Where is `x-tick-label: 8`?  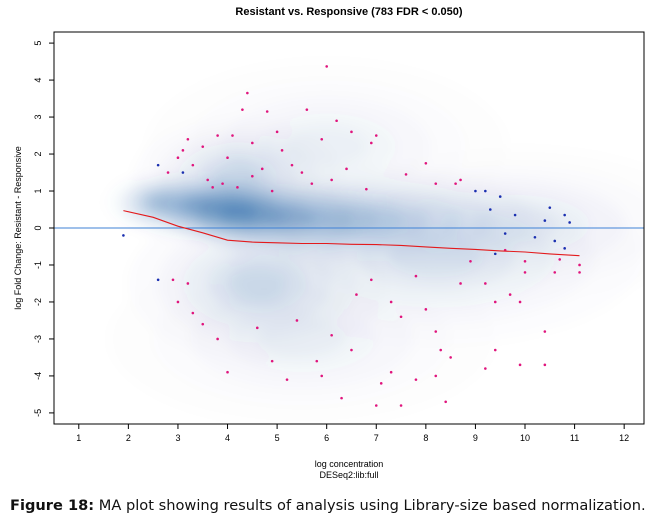
x-tick-label: 8 is located at coordinates (425, 438).